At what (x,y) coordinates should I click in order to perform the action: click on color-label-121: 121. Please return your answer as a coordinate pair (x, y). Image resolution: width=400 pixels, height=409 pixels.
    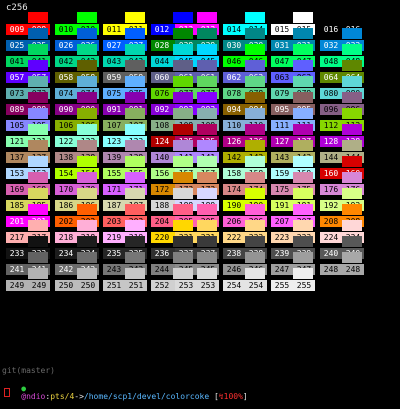
    Looking at the image, I should click on (17, 141).